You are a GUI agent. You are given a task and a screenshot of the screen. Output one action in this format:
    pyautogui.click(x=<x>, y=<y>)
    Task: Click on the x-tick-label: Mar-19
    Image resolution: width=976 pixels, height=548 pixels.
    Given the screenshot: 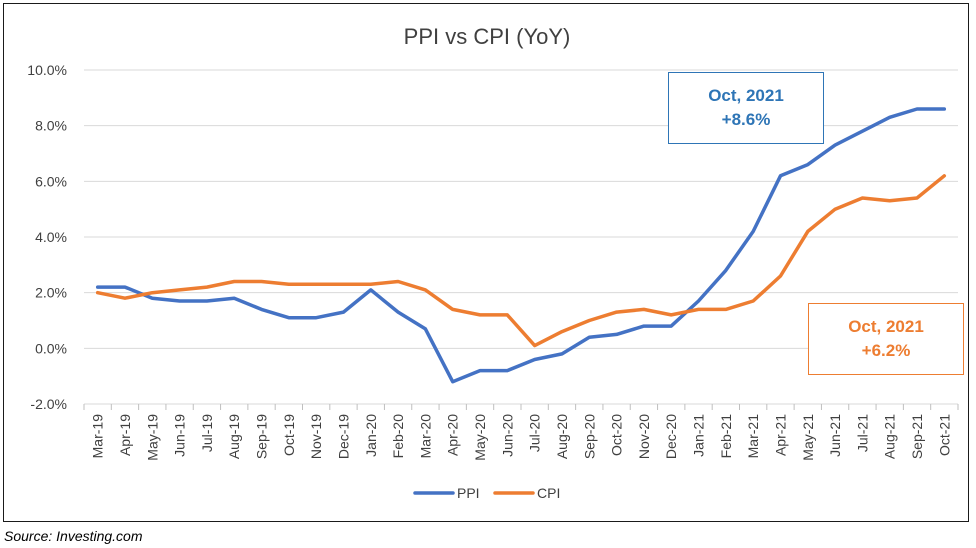 What is the action you would take?
    pyautogui.click(x=98, y=436)
    